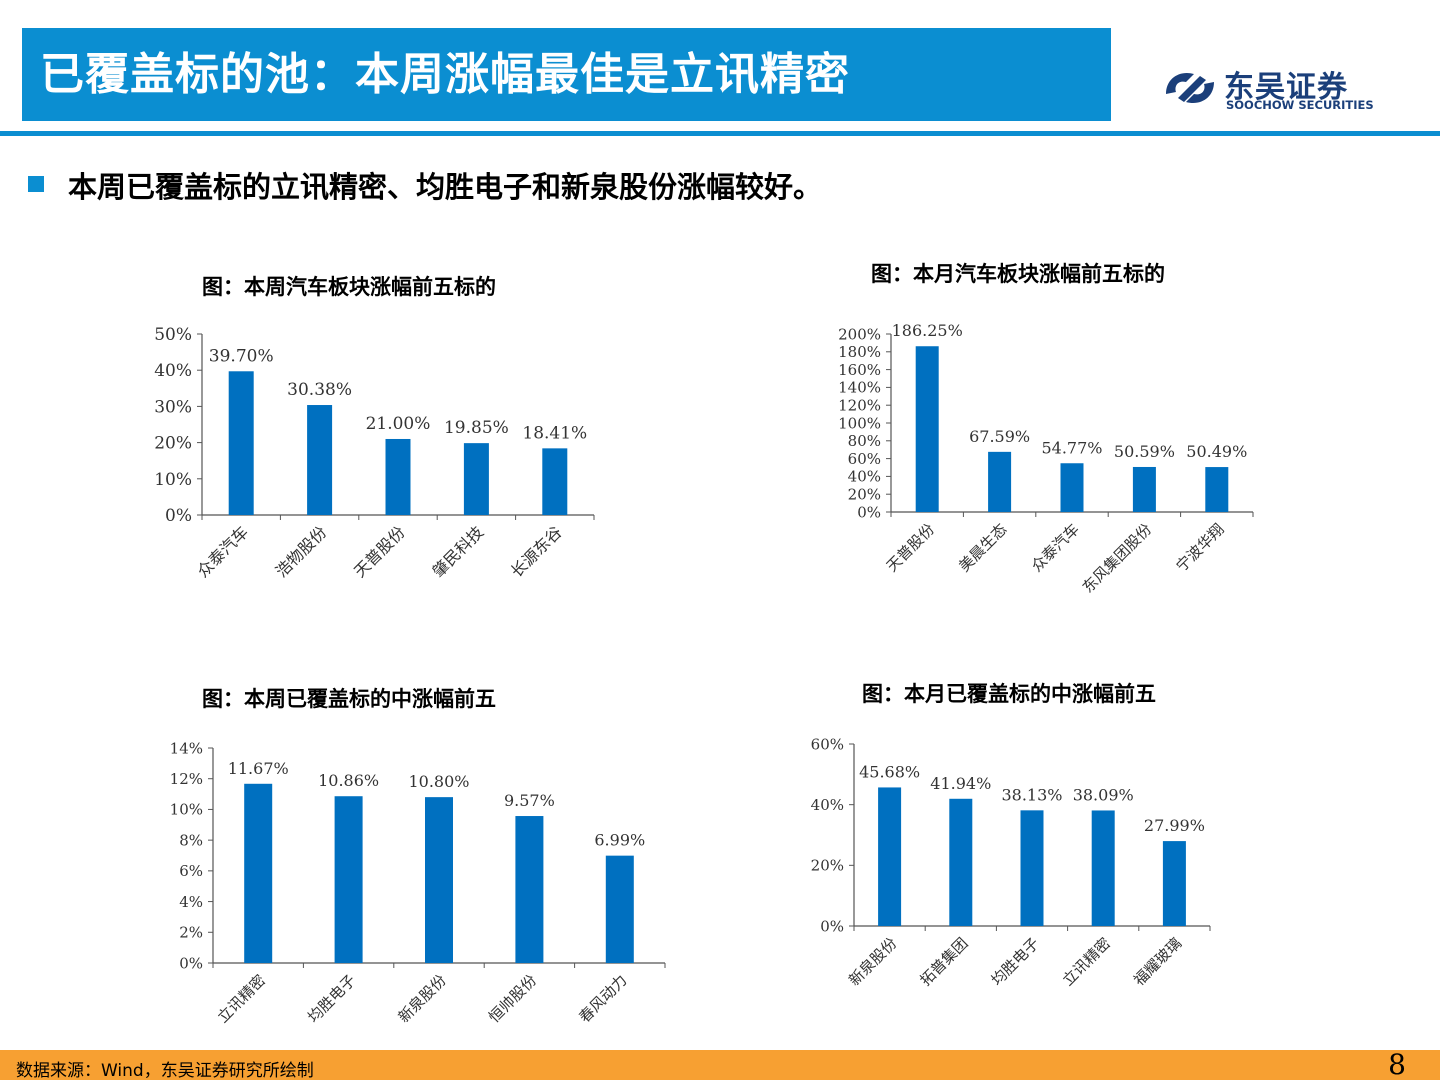 The width and height of the screenshot is (1440, 1081). What do you see at coordinates (258, 768) in the screenshot?
I see `data-label: 11.67%` at bounding box center [258, 768].